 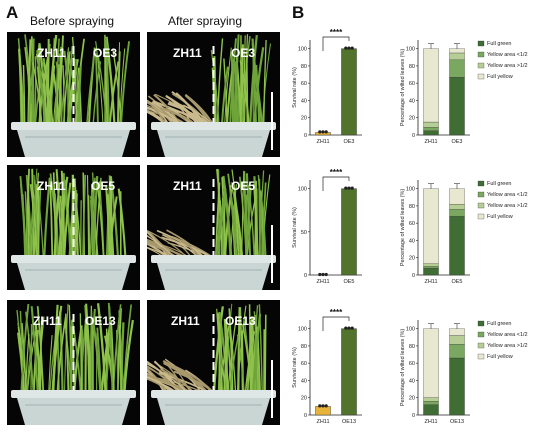 I want to click on chart-0: 0 20 40 60 80 100 Survival rate (%) ZH11 OE3 ****, so click(x=327, y=86).